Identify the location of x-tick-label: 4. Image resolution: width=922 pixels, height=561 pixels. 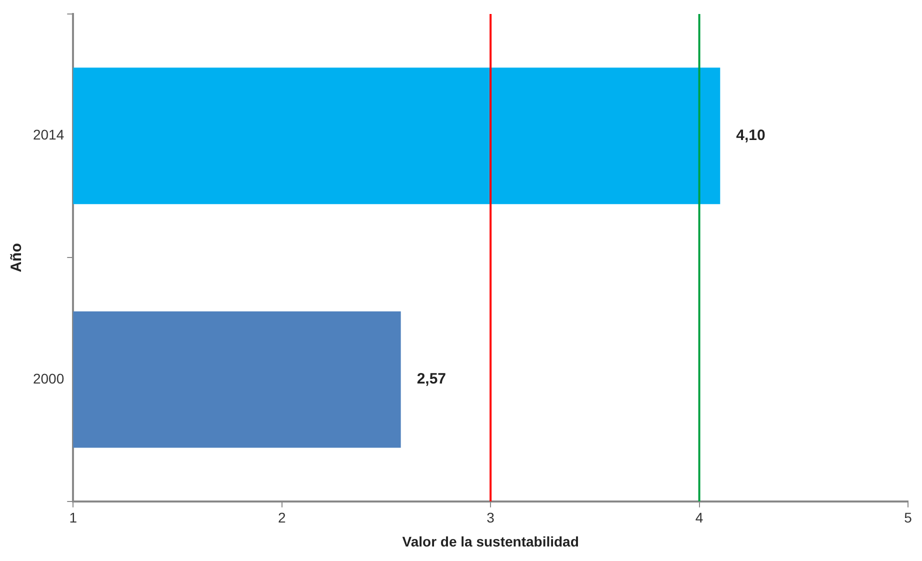
(699, 518).